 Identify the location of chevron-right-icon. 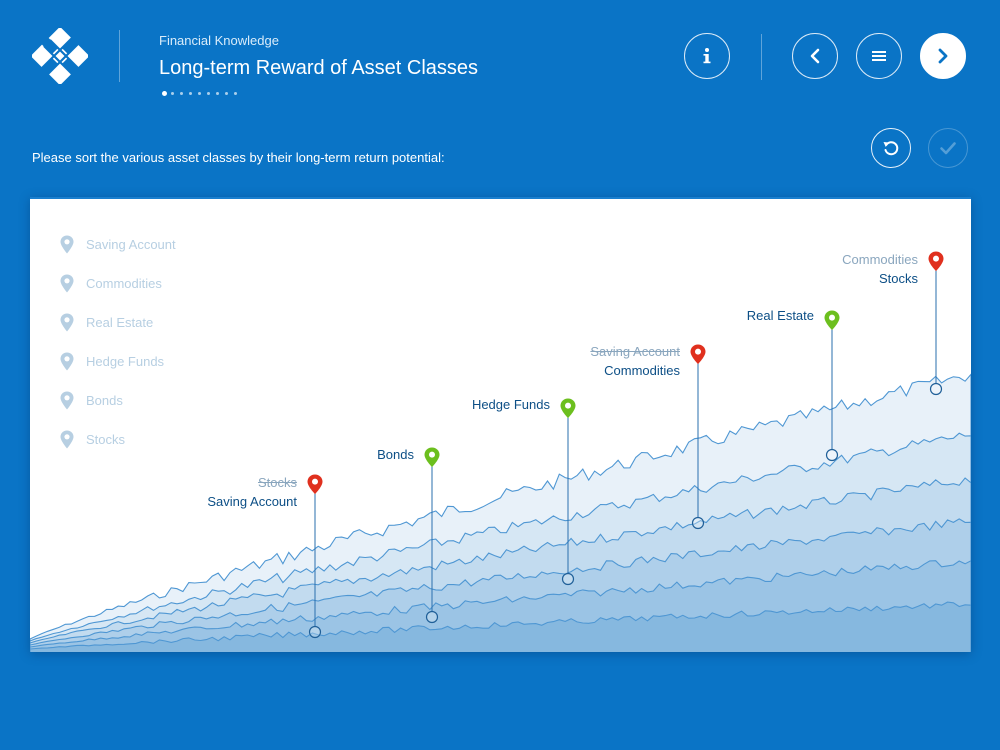
(943, 56).